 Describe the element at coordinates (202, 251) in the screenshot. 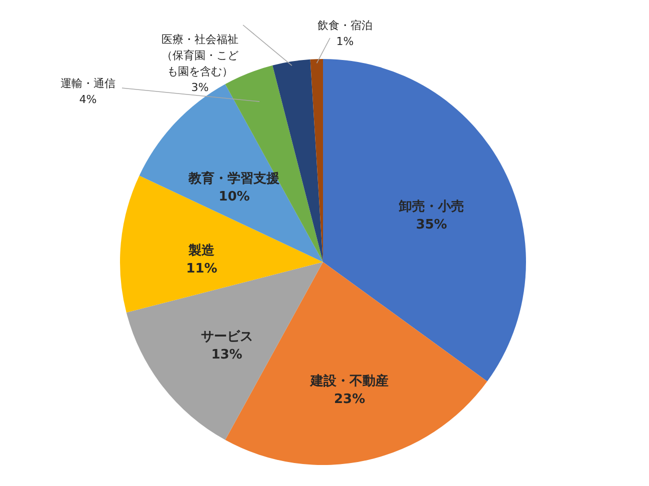

I see `slice-label: 製造` at that location.